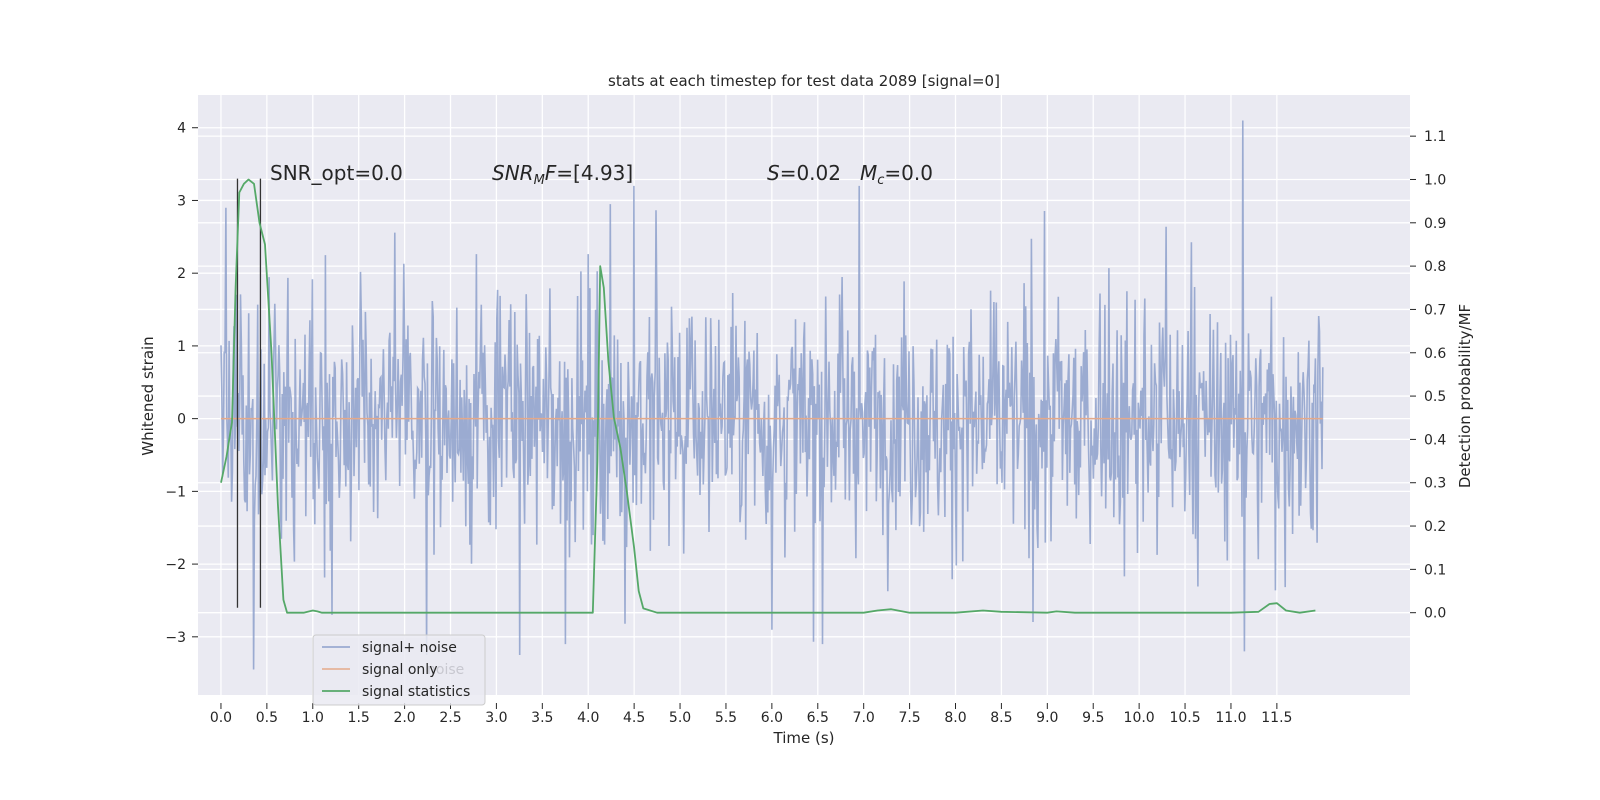 The width and height of the screenshot is (1600, 800). Describe the element at coordinates (1435, 137) in the screenshot. I see `y-right-tick-label: 1.1` at that location.